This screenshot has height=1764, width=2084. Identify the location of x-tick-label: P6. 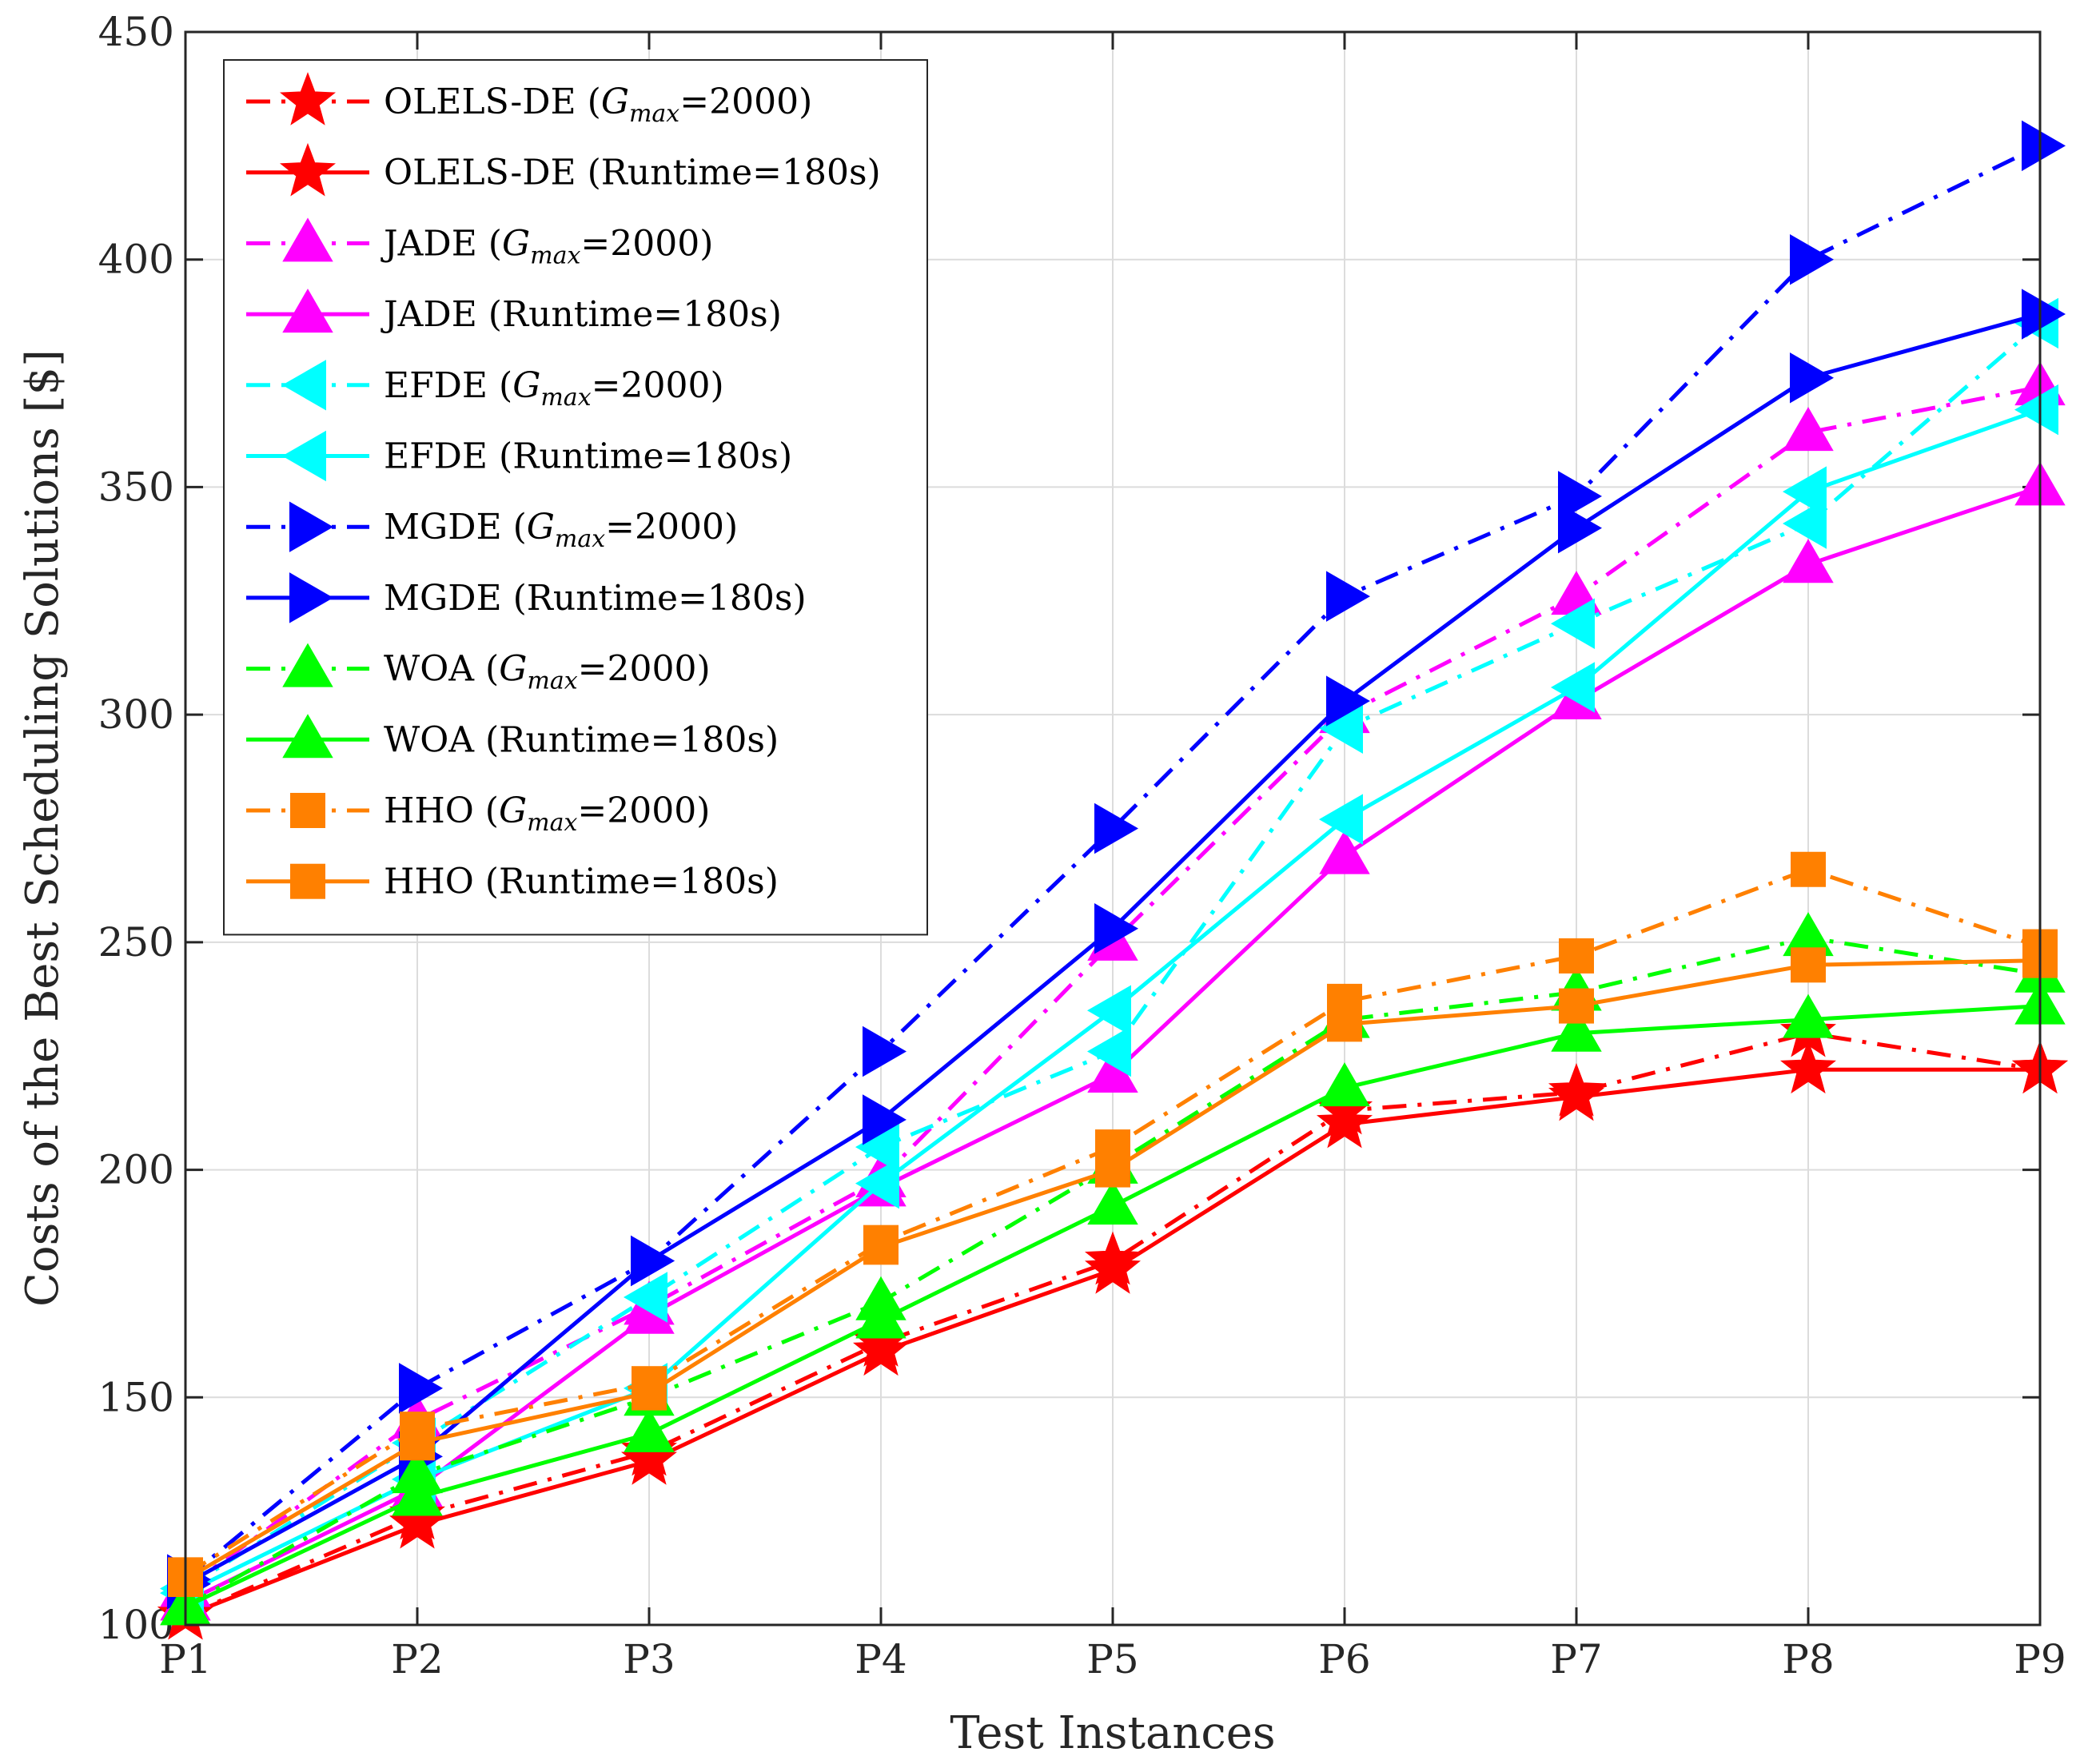
(1344, 1659).